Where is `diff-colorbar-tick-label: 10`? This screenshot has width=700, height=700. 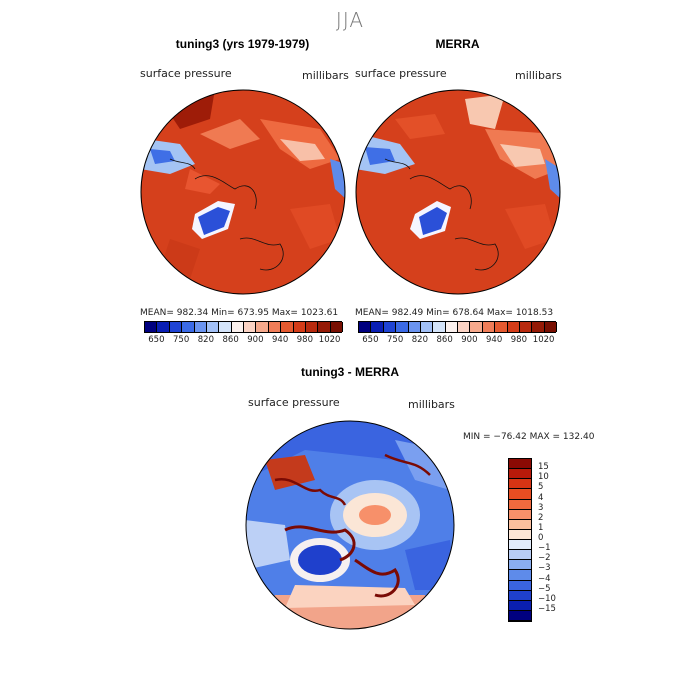
diff-colorbar-tick-label: 10 is located at coordinates (543, 477).